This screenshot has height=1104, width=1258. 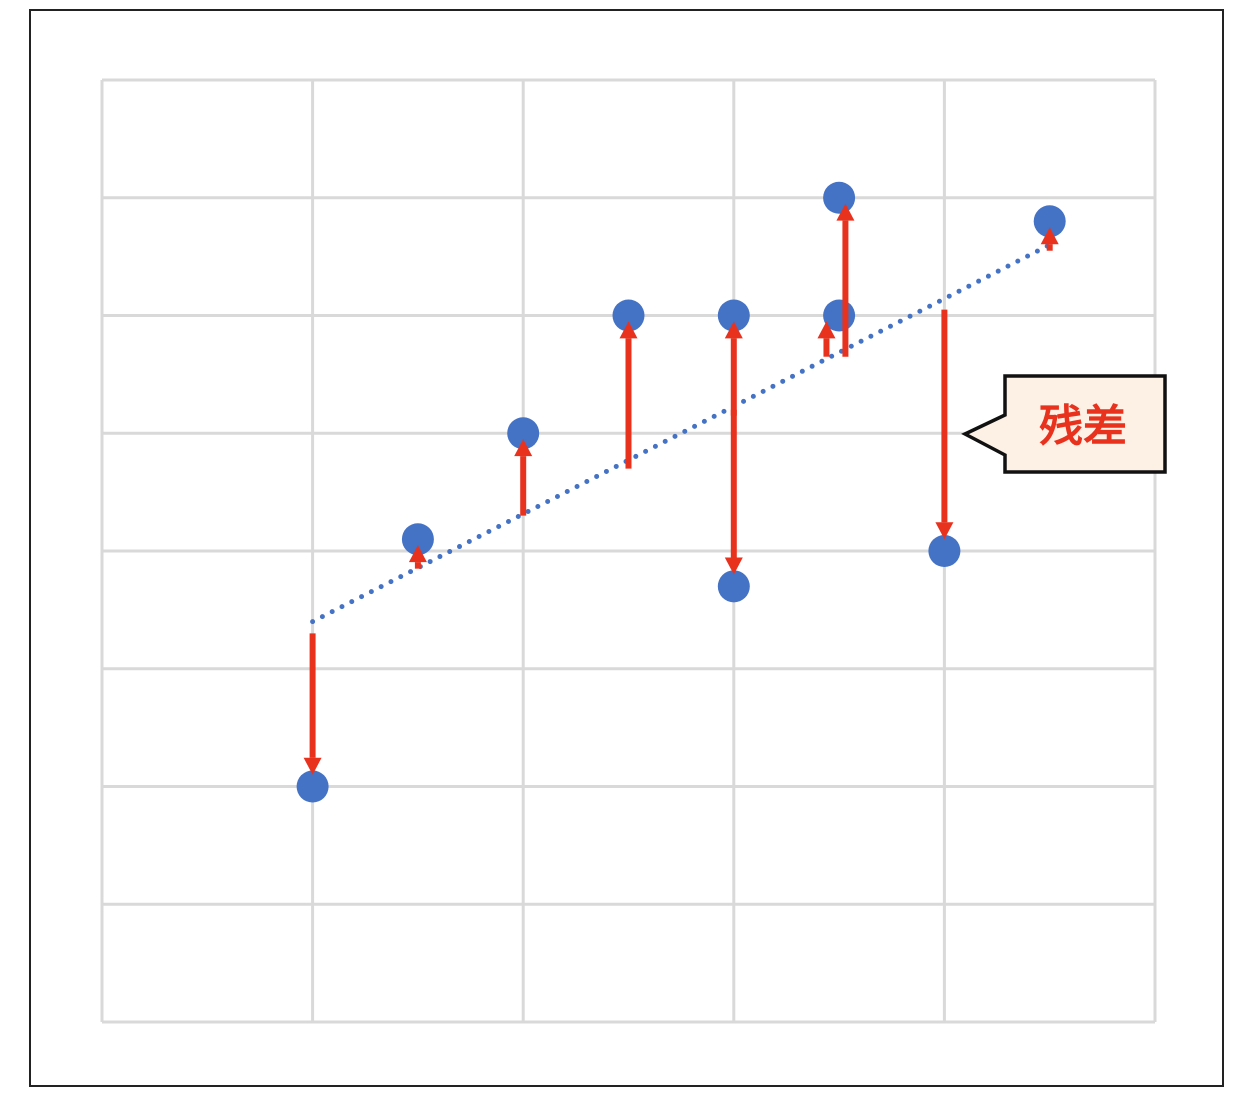 I want to click on callout-label: 残差, so click(x=1083, y=426).